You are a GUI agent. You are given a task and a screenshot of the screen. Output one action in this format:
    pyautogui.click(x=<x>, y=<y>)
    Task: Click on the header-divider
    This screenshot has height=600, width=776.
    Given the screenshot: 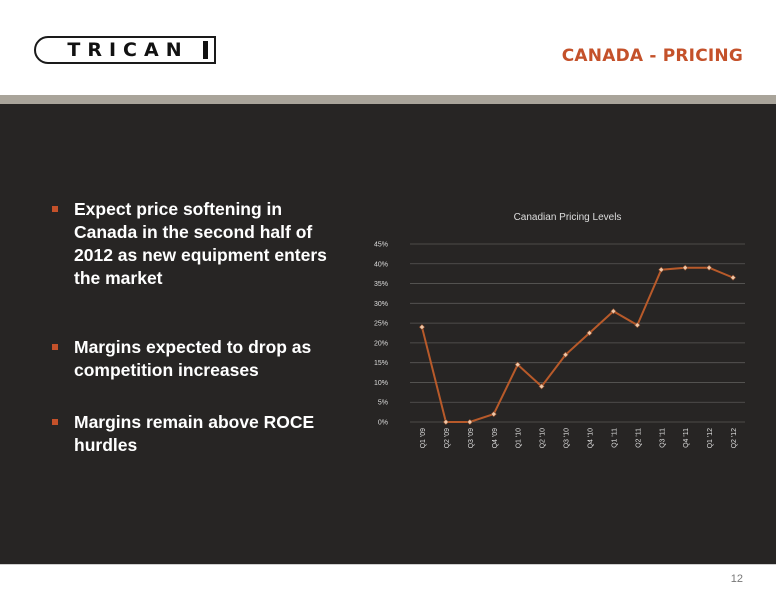 What is the action you would take?
    pyautogui.click(x=388, y=99)
    